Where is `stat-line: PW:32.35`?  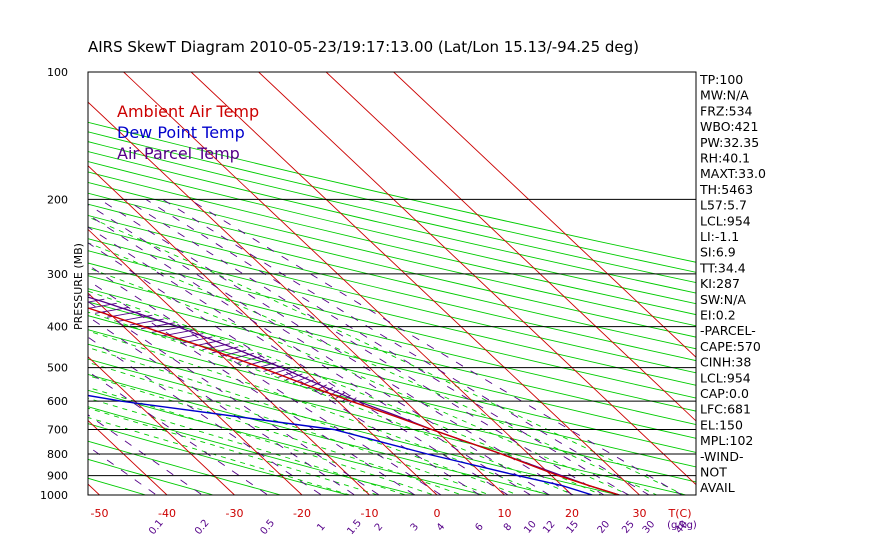
stat-line: PW:32.35 is located at coordinates (729, 142).